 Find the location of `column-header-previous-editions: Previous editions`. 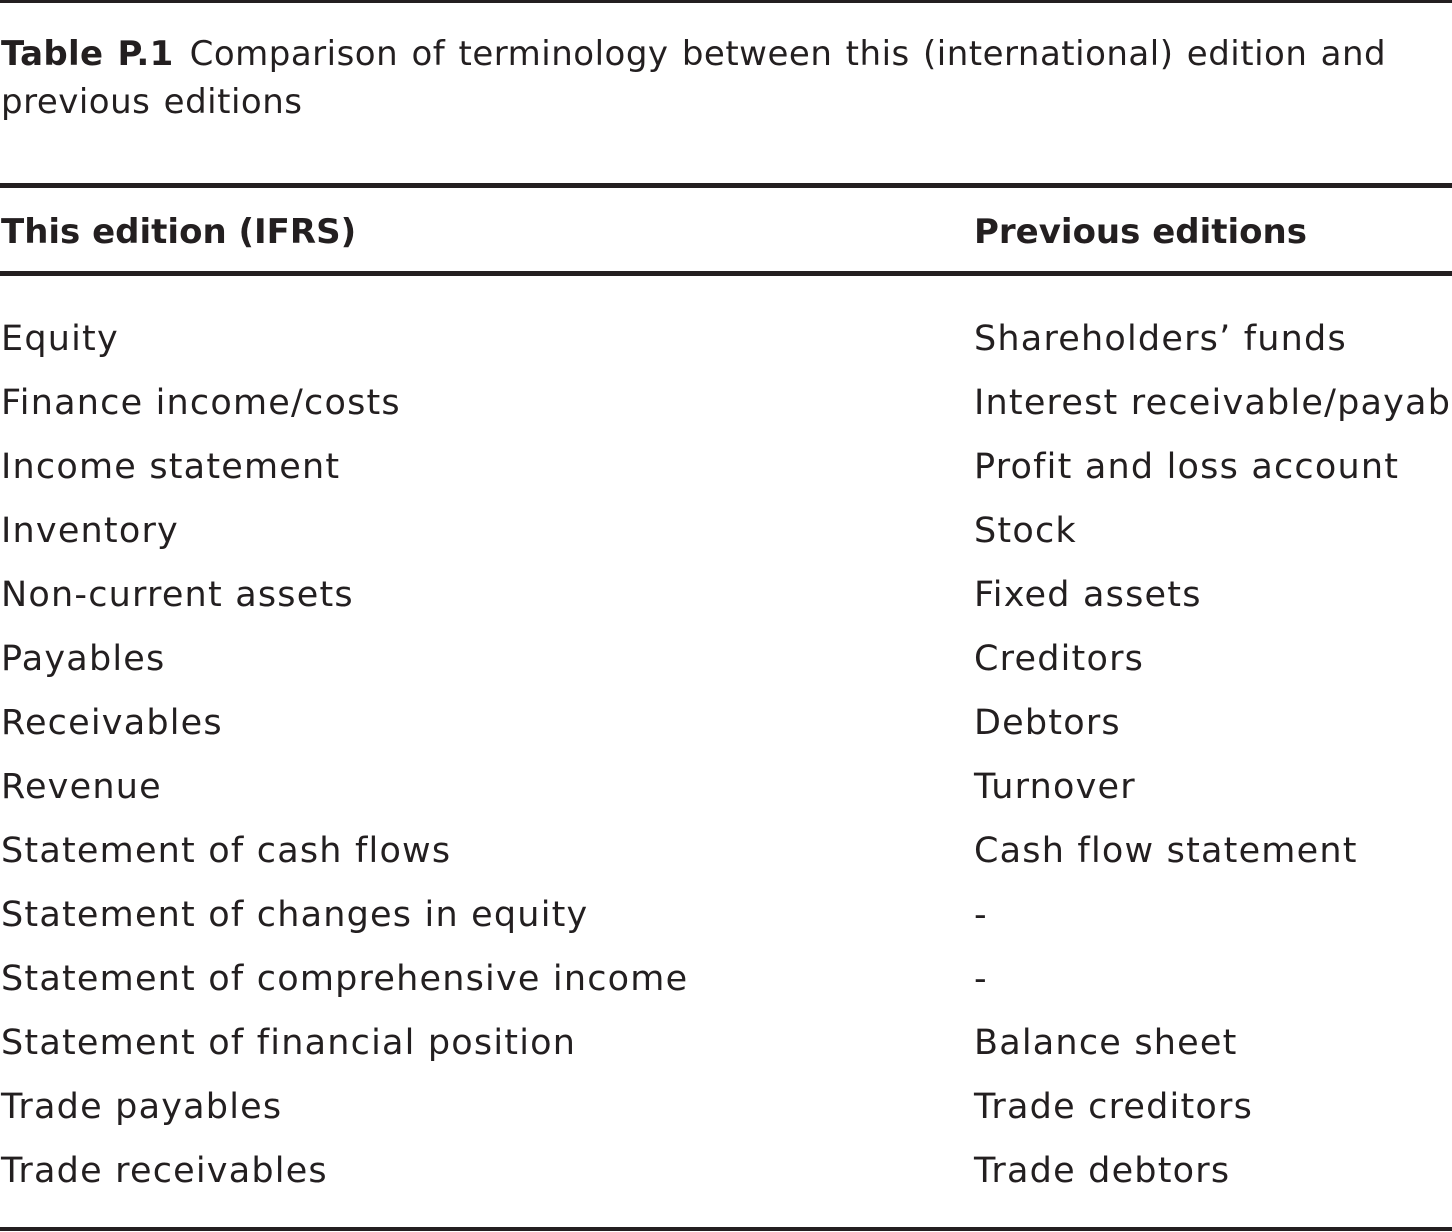

column-header-previous-editions: Previous editions is located at coordinates (1140, 232).